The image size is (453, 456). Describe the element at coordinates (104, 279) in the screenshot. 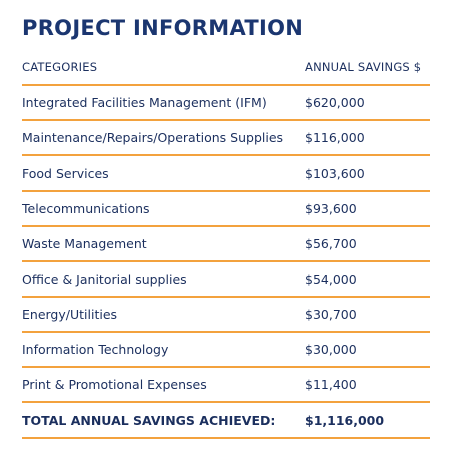

I see `category-name: Office & Janitorial supplies` at that location.